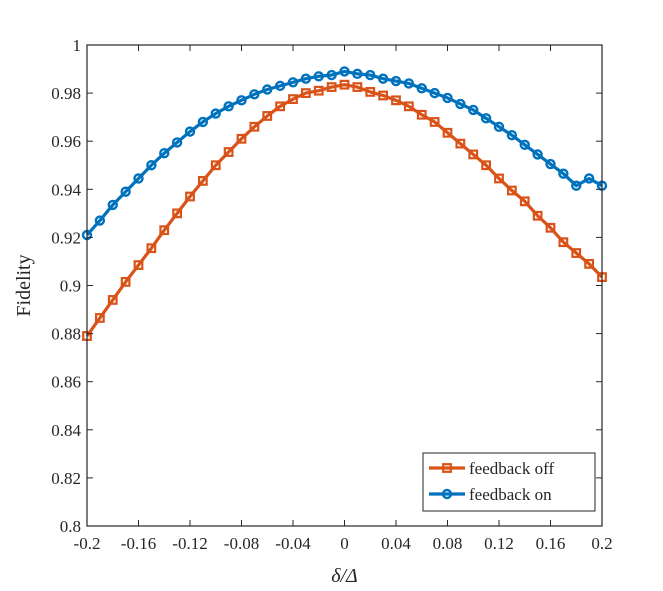 This screenshot has width=663, height=591. Describe the element at coordinates (24, 285) in the screenshot. I see `y-axis-title: Fidelity` at that location.